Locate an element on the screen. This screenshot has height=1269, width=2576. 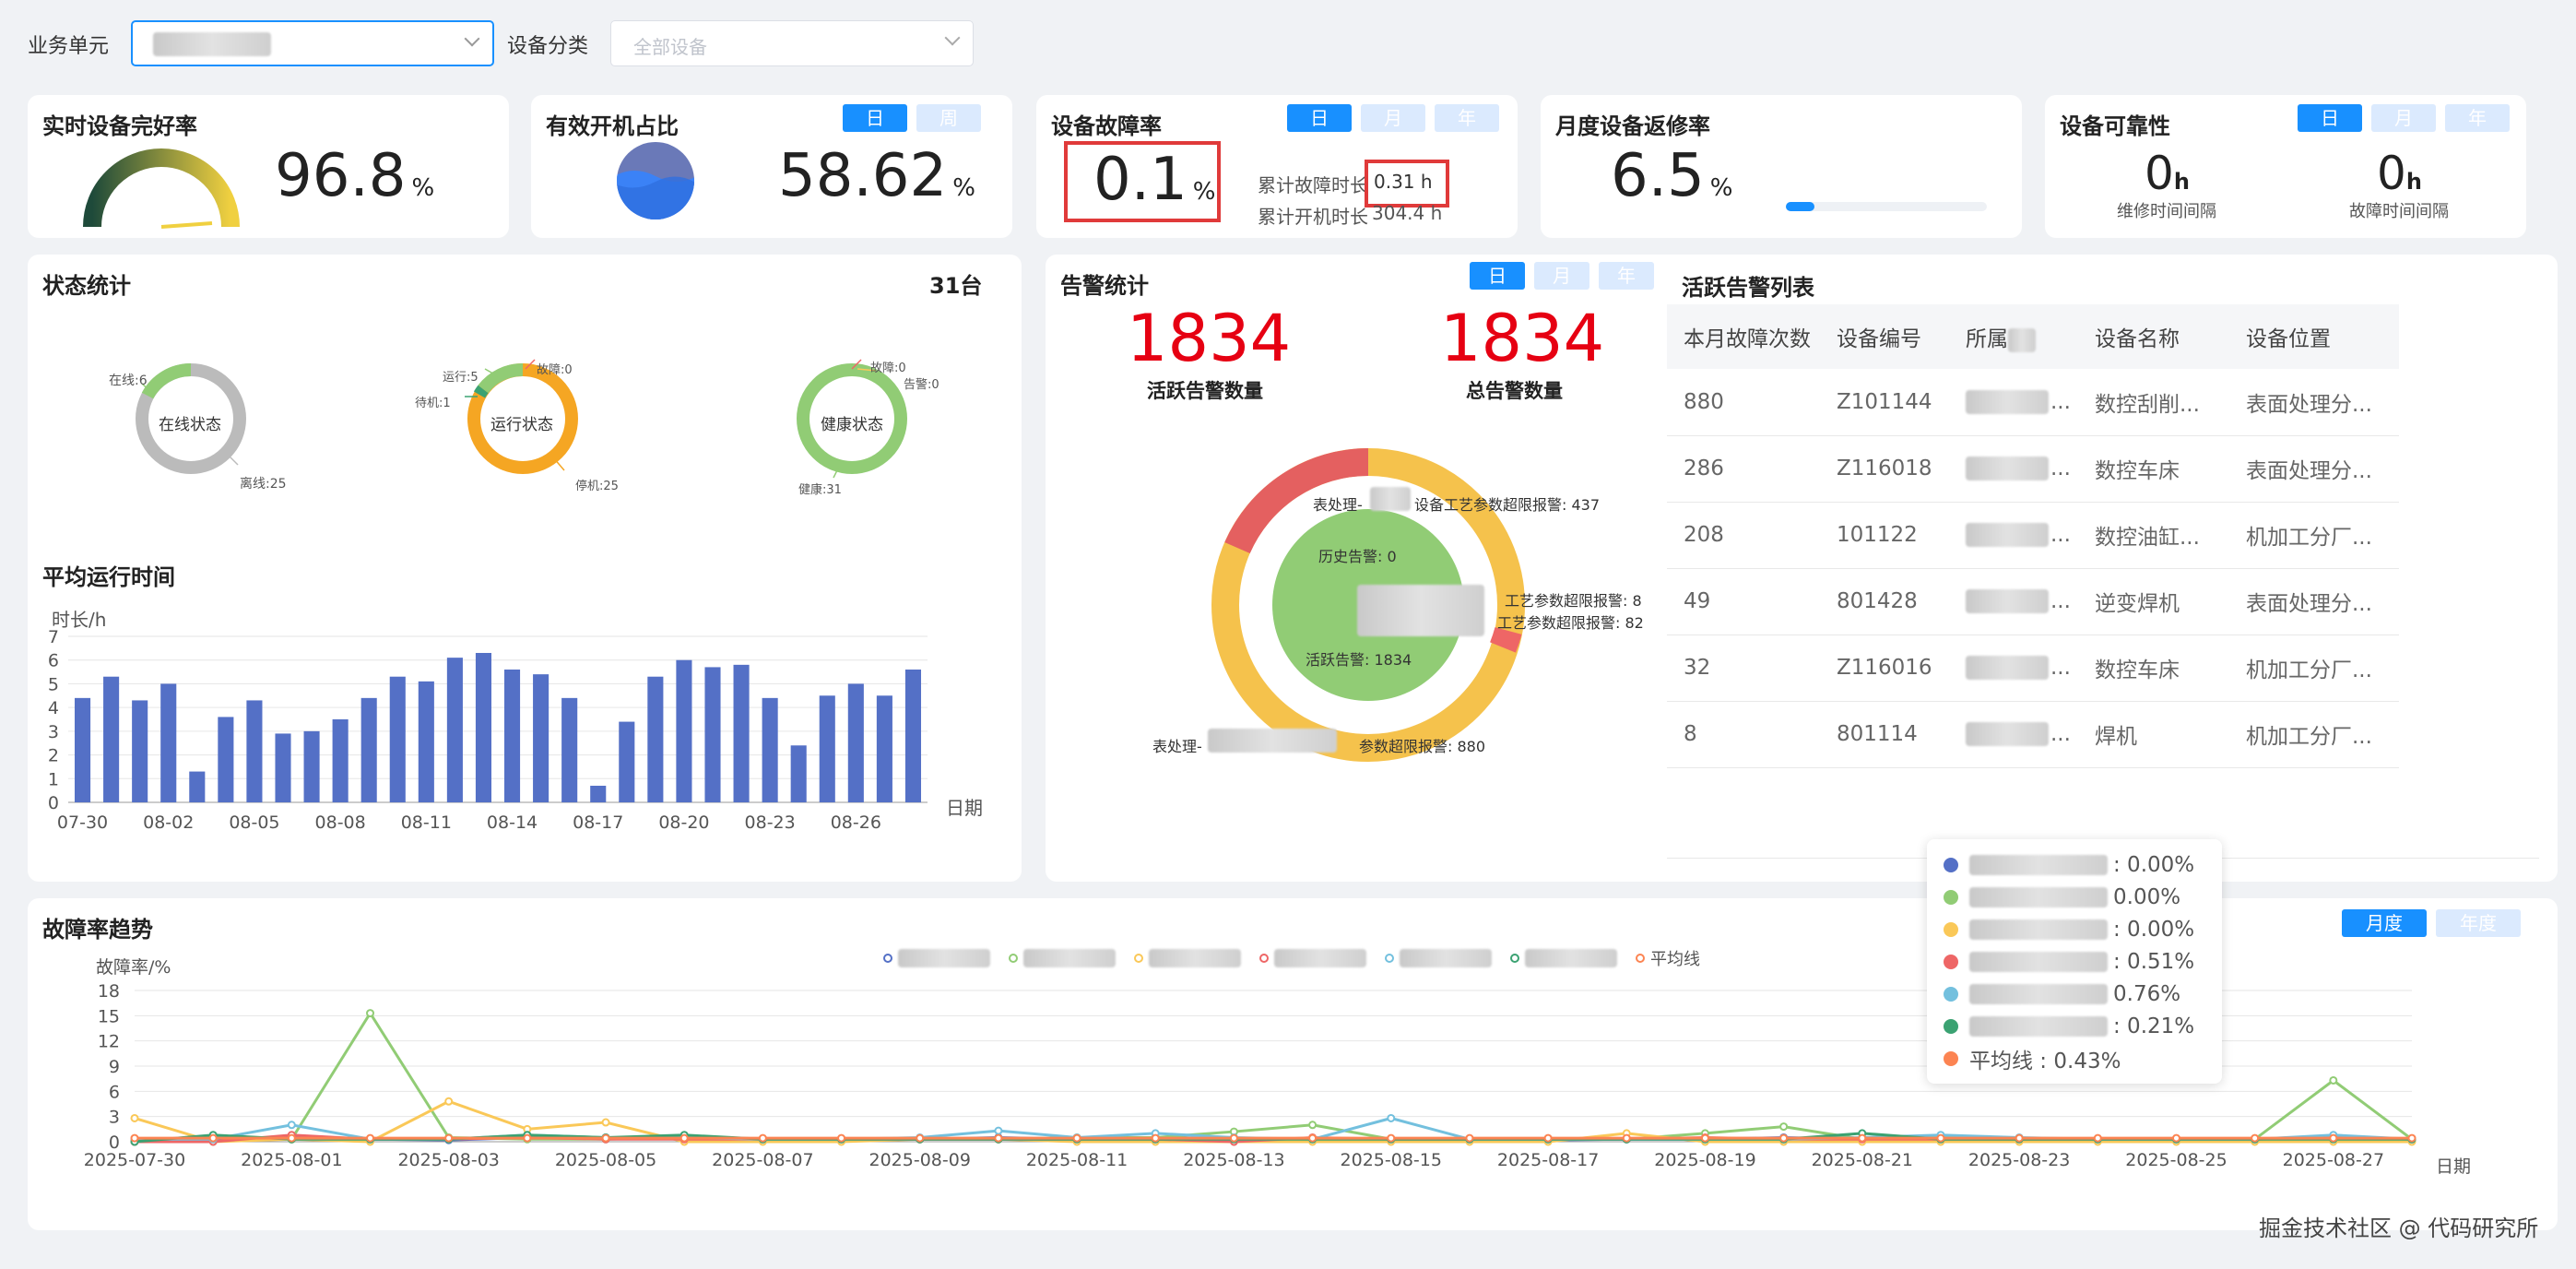
x-tick-label: 2025-08-23 is located at coordinates (2019, 1160).